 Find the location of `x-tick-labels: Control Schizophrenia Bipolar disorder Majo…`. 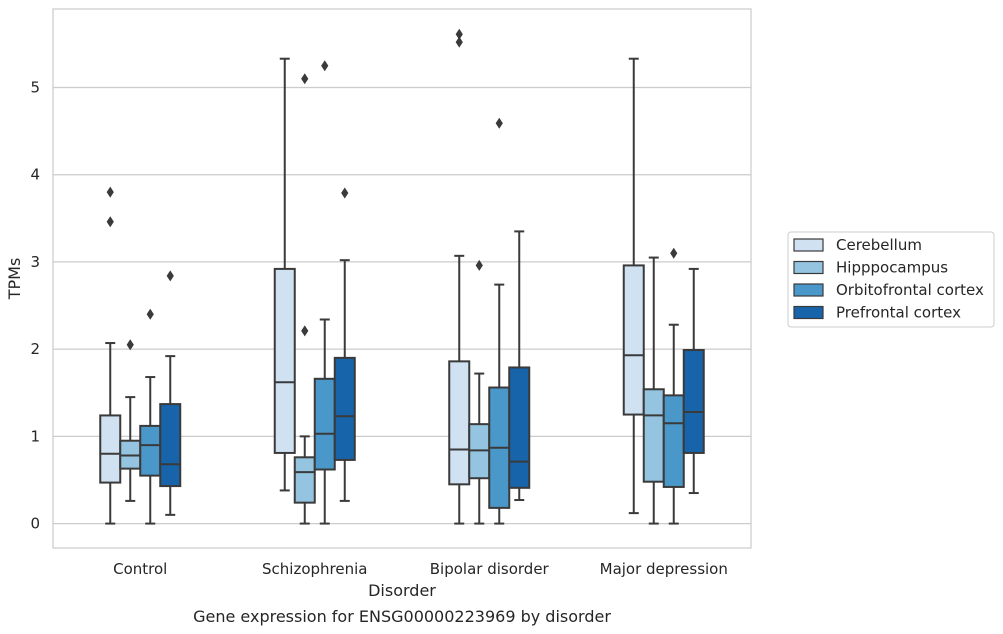

x-tick-labels: Control Schizophrenia Bipolar disorder Majo… is located at coordinates (420, 569).